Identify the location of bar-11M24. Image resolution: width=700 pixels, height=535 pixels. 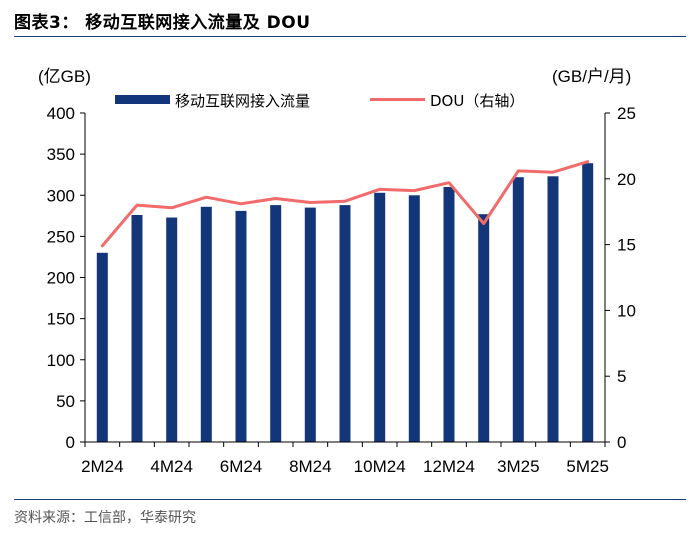
(414, 319).